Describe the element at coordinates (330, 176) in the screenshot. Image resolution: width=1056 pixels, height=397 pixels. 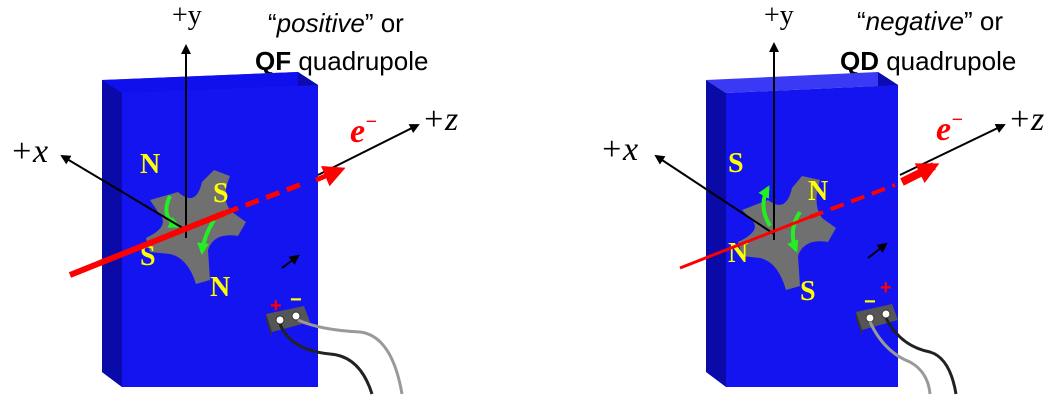
I see `qf-beam-arrow` at that location.